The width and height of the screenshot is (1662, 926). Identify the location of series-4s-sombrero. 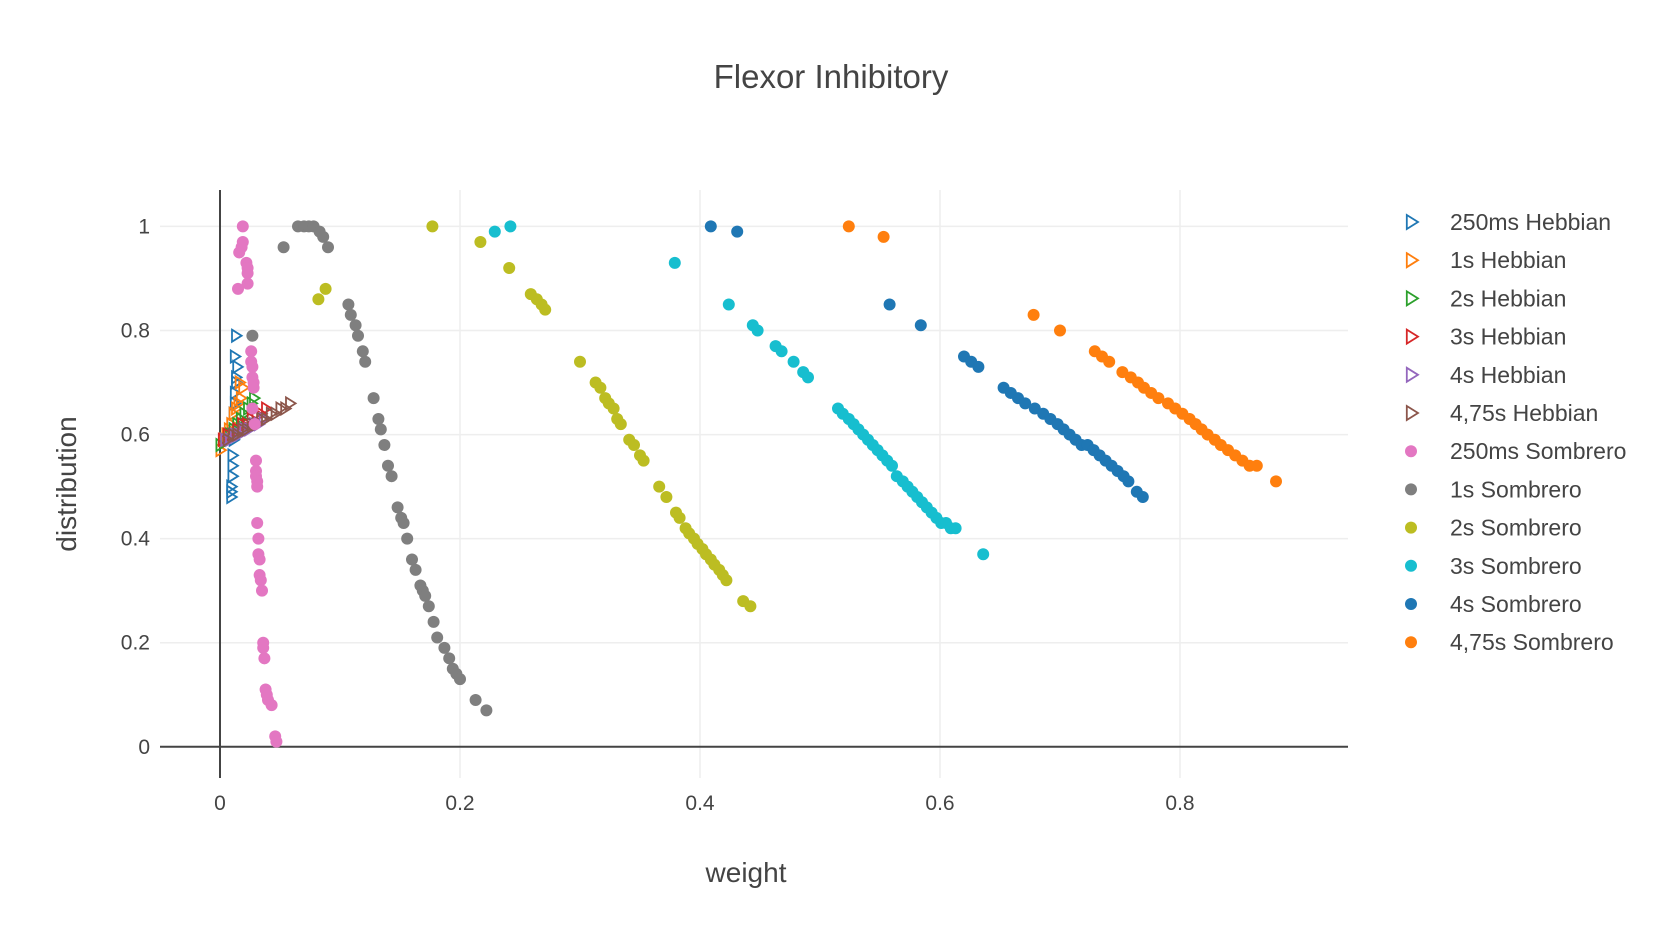
(926, 362).